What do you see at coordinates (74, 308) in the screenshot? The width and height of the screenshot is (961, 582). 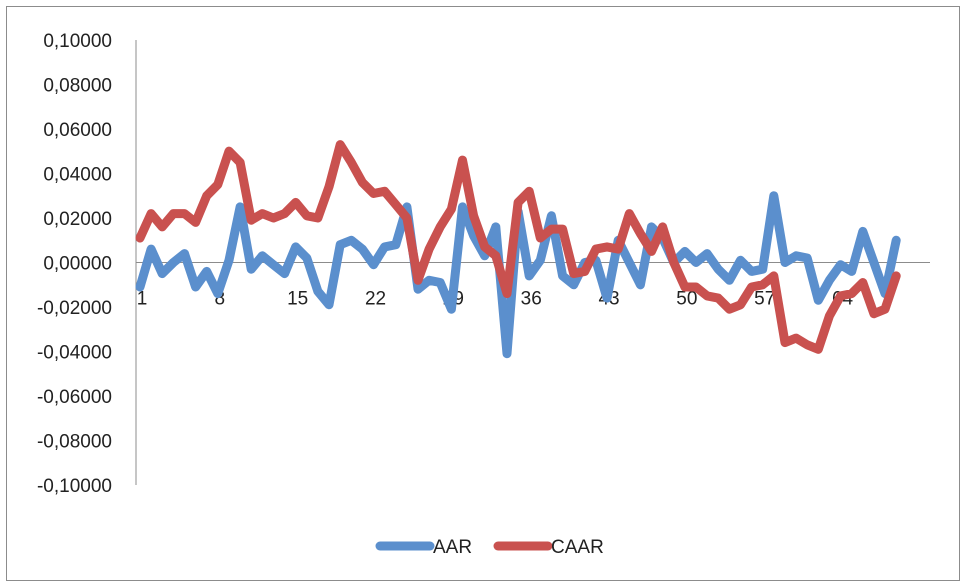 I see `y-tick-label: -0,02000` at bounding box center [74, 308].